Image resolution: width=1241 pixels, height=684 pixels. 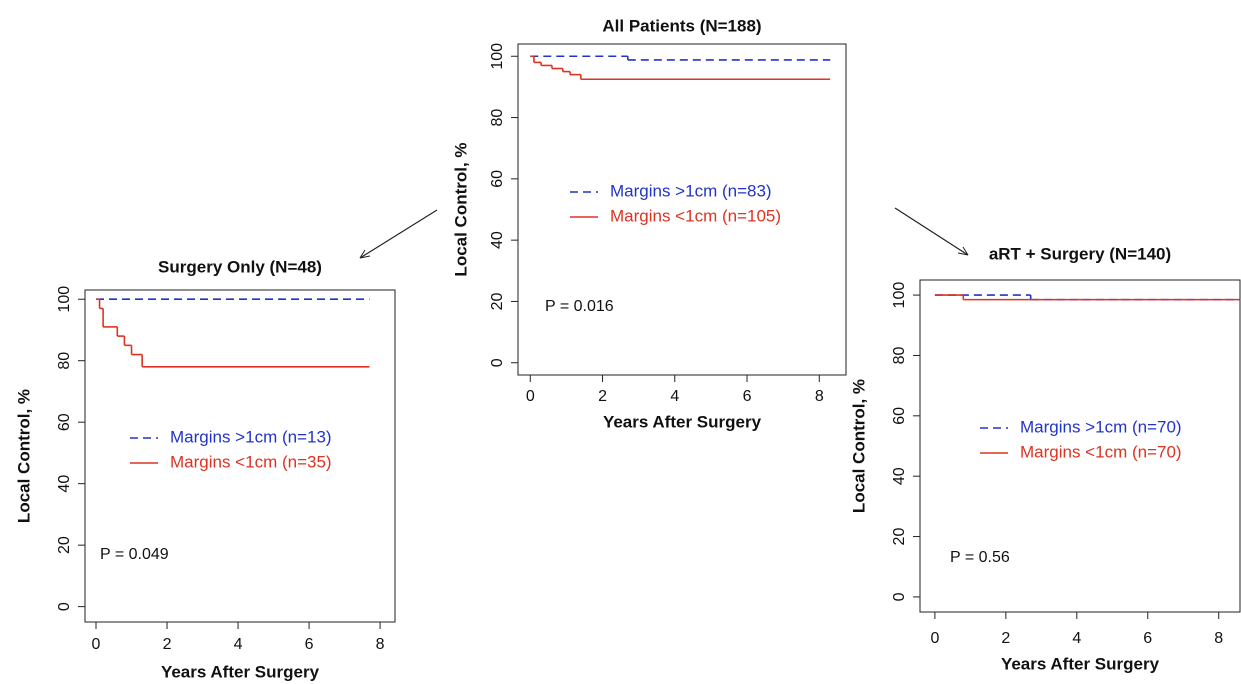 What do you see at coordinates (1101, 451) in the screenshot?
I see `legend-label: Margins <1cm (n=70)` at bounding box center [1101, 451].